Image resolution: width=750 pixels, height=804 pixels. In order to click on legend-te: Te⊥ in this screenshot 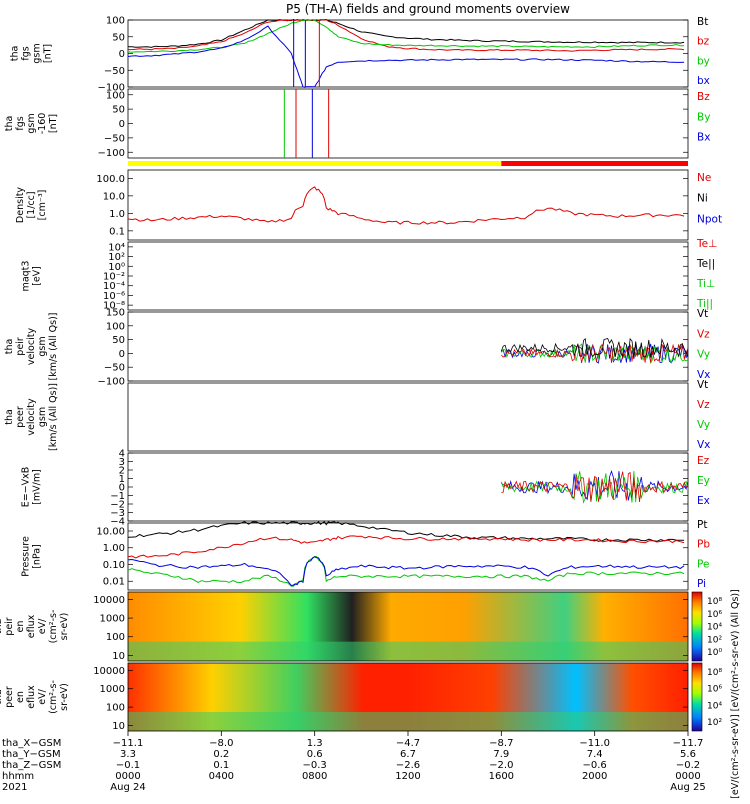, I will do `click(706, 244)`.